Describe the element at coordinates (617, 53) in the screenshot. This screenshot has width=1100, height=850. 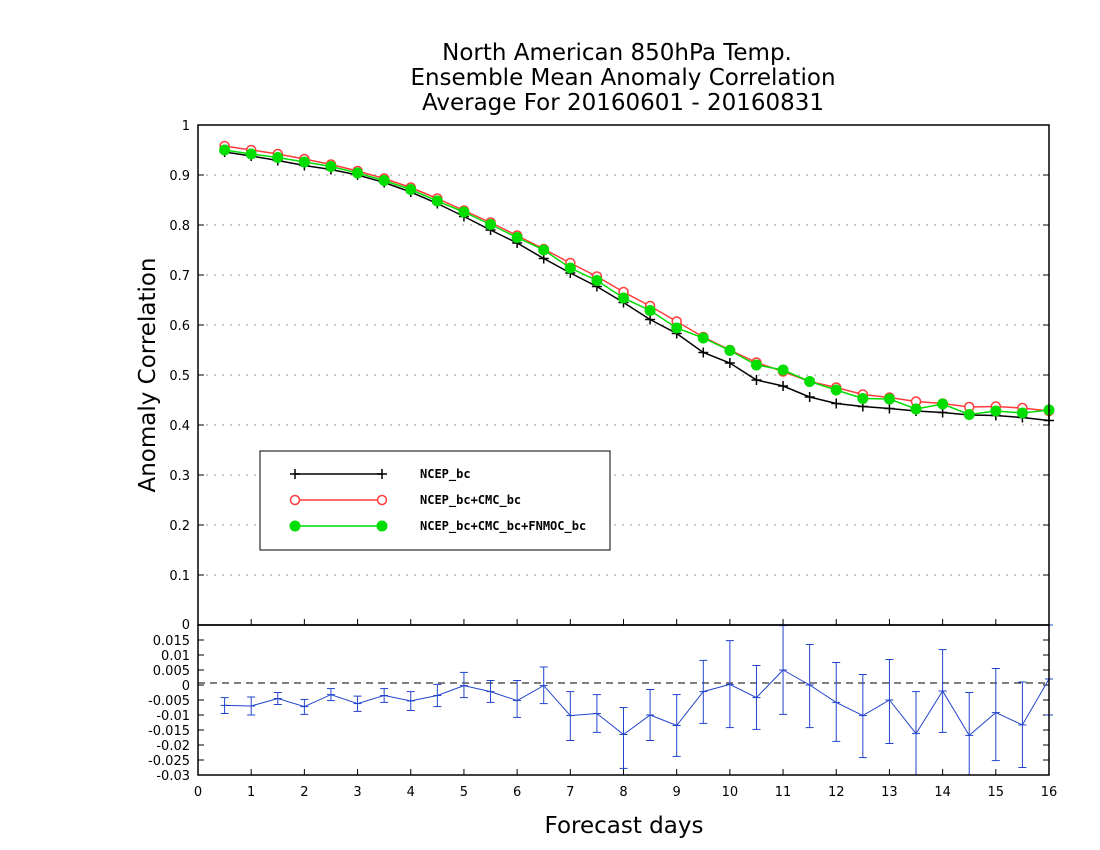
I see `title-line-1: North American 850hPa Temp.` at that location.